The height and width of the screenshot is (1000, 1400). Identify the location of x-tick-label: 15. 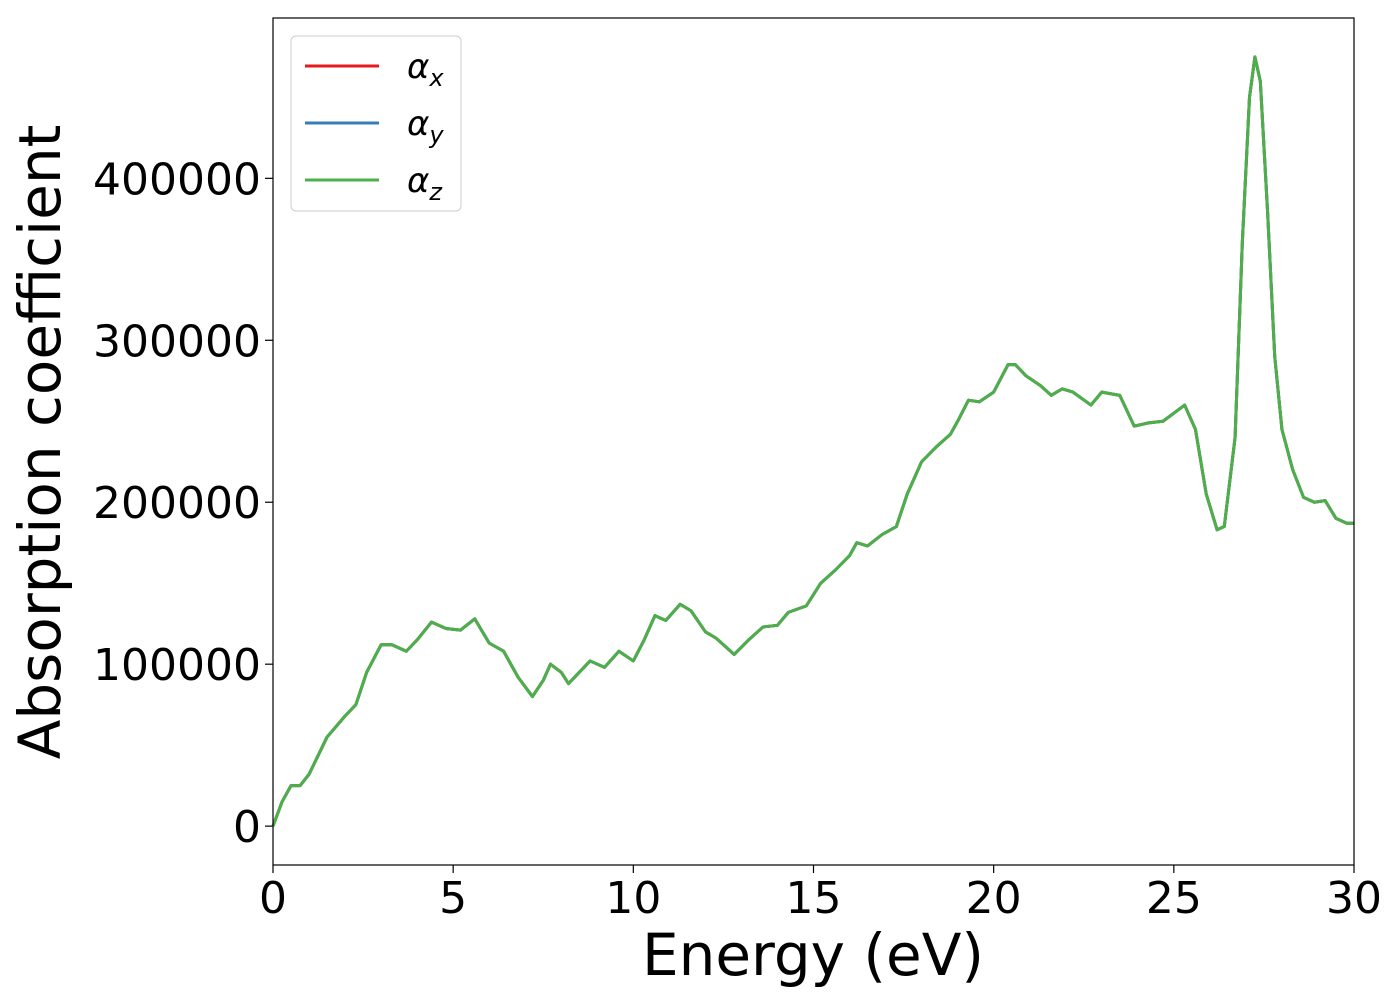
(814, 898).